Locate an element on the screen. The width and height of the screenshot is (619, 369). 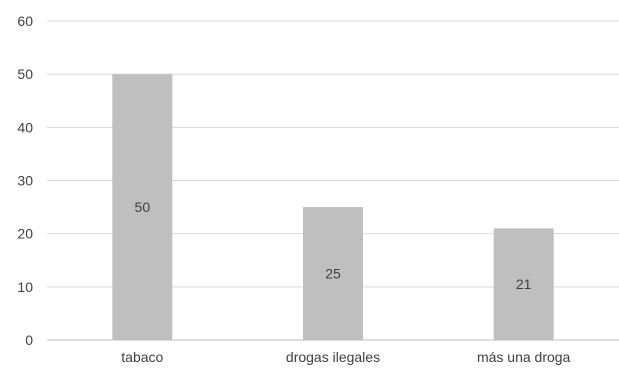
y-tick-label: 50 is located at coordinates (25, 74).